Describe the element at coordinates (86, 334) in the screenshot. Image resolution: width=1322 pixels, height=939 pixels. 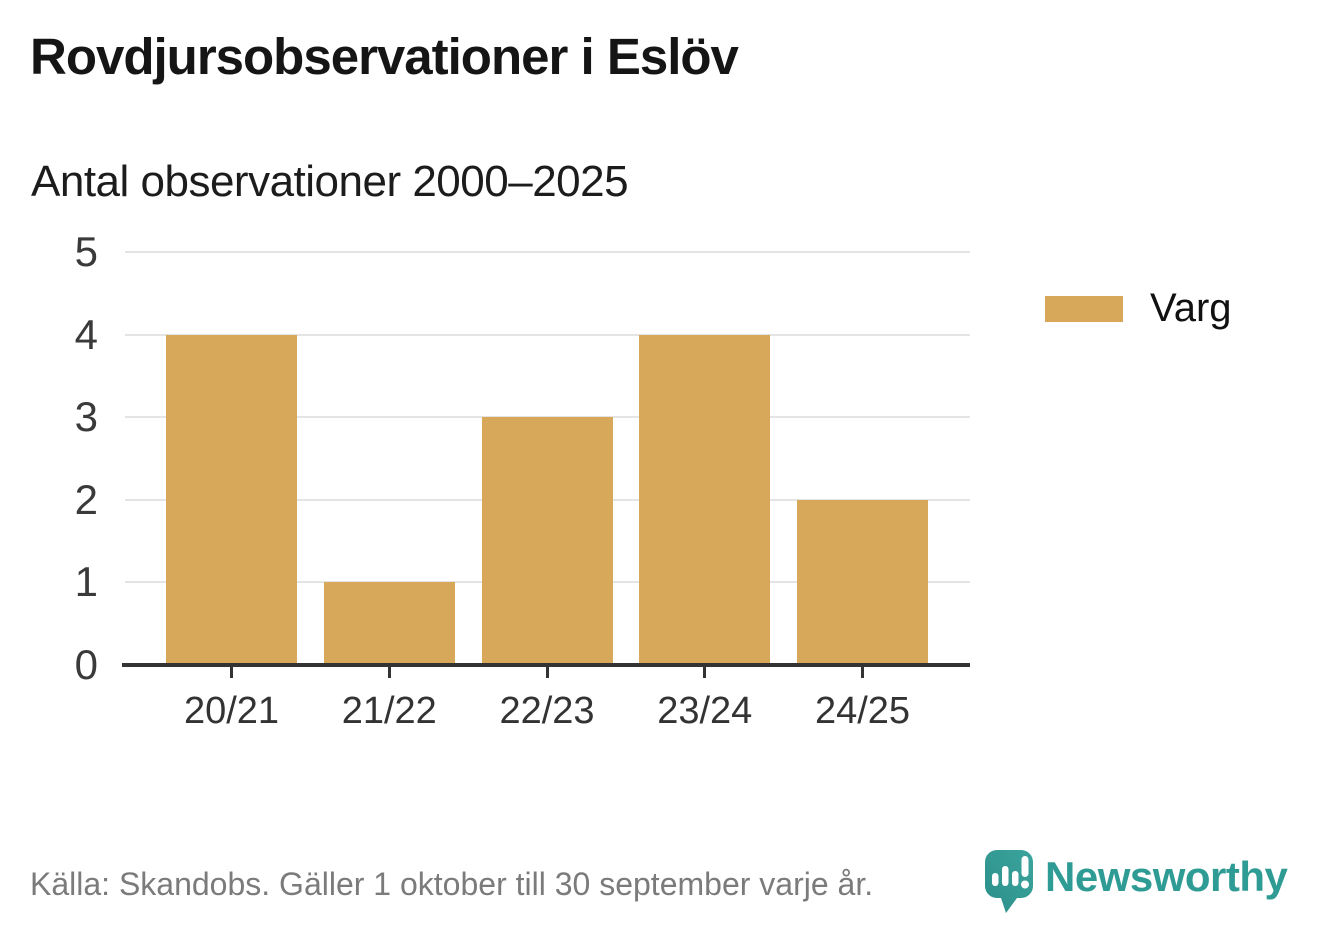
I see `y-tick-label-4: 4` at that location.